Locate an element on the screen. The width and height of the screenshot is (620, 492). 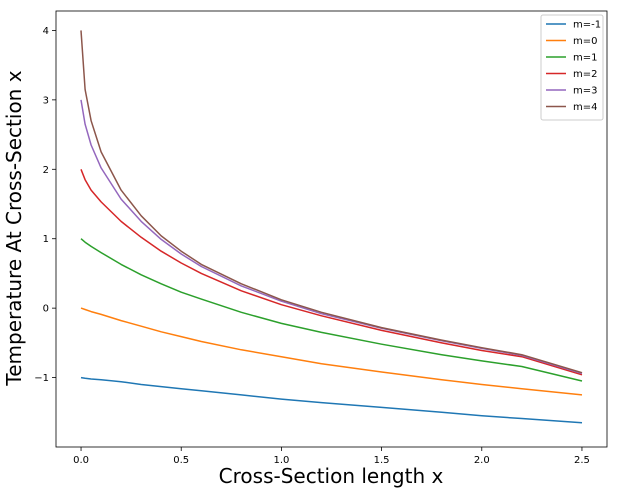
y-tick-label: 4 is located at coordinates (46, 31).